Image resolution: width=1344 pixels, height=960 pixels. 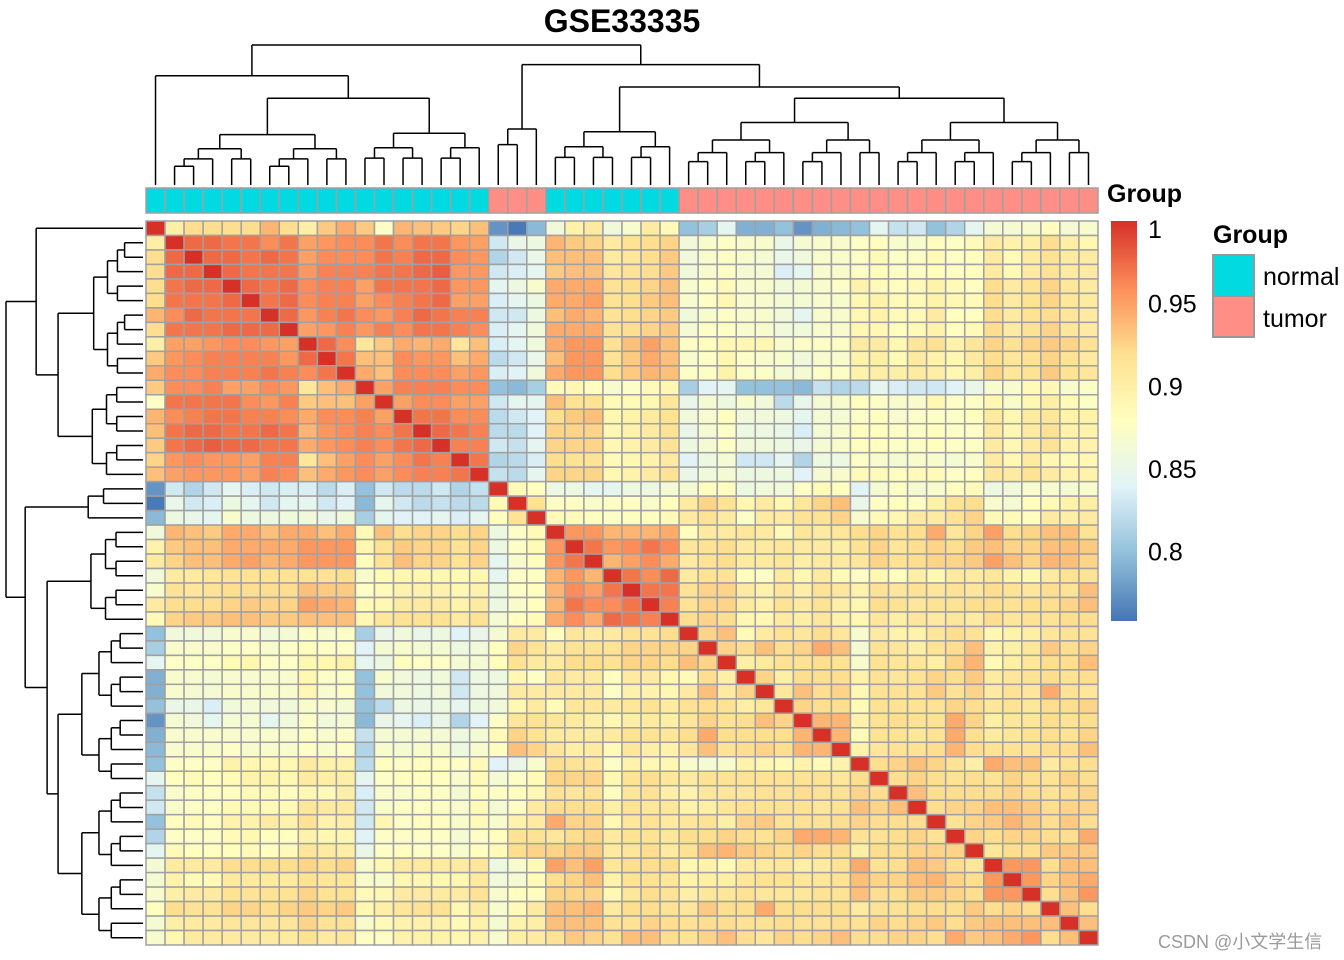 What do you see at coordinates (622, 114) in the screenshot?
I see `column-dendrogram` at bounding box center [622, 114].